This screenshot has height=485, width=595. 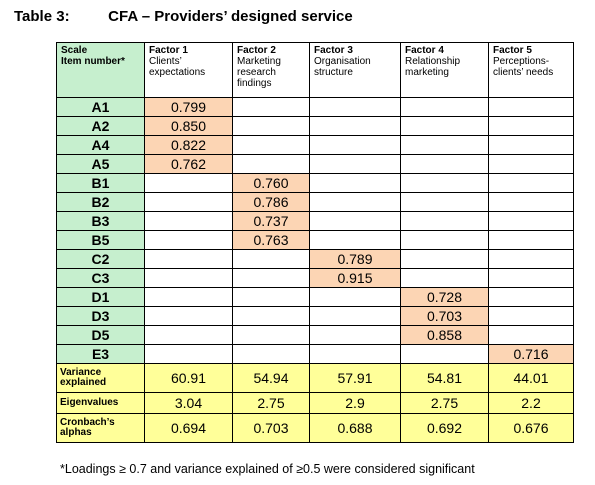 I want to click on loading-cell: 0.822, so click(x=188, y=145).